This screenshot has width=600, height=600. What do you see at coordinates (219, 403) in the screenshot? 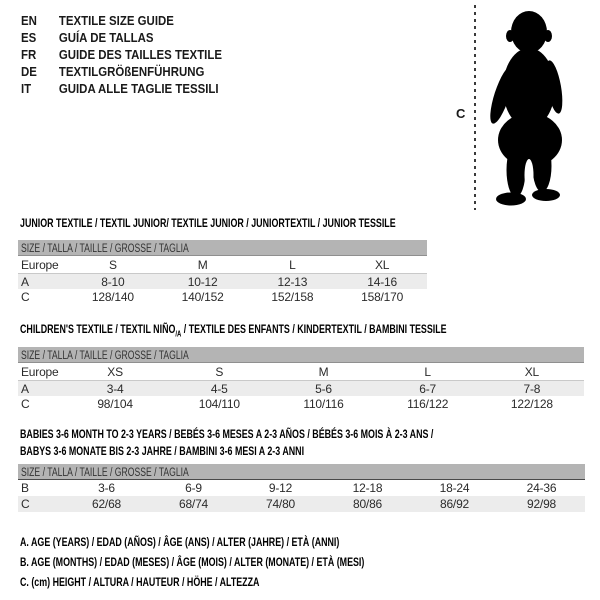
I see `size-value-cell: 104/110` at bounding box center [219, 403].